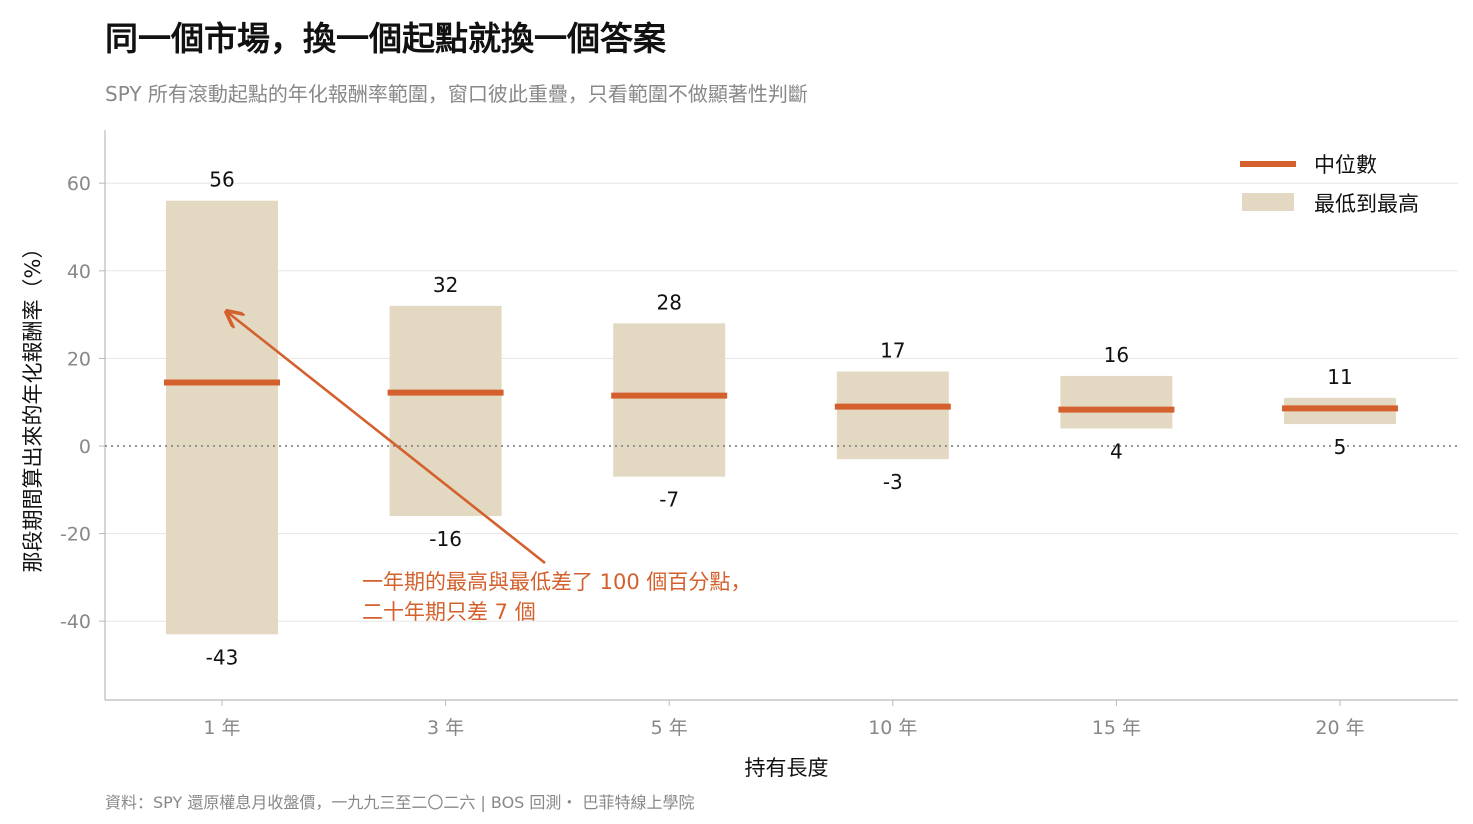  Describe the element at coordinates (669, 728) in the screenshot. I see `x-tick-label: 5 年` at that location.